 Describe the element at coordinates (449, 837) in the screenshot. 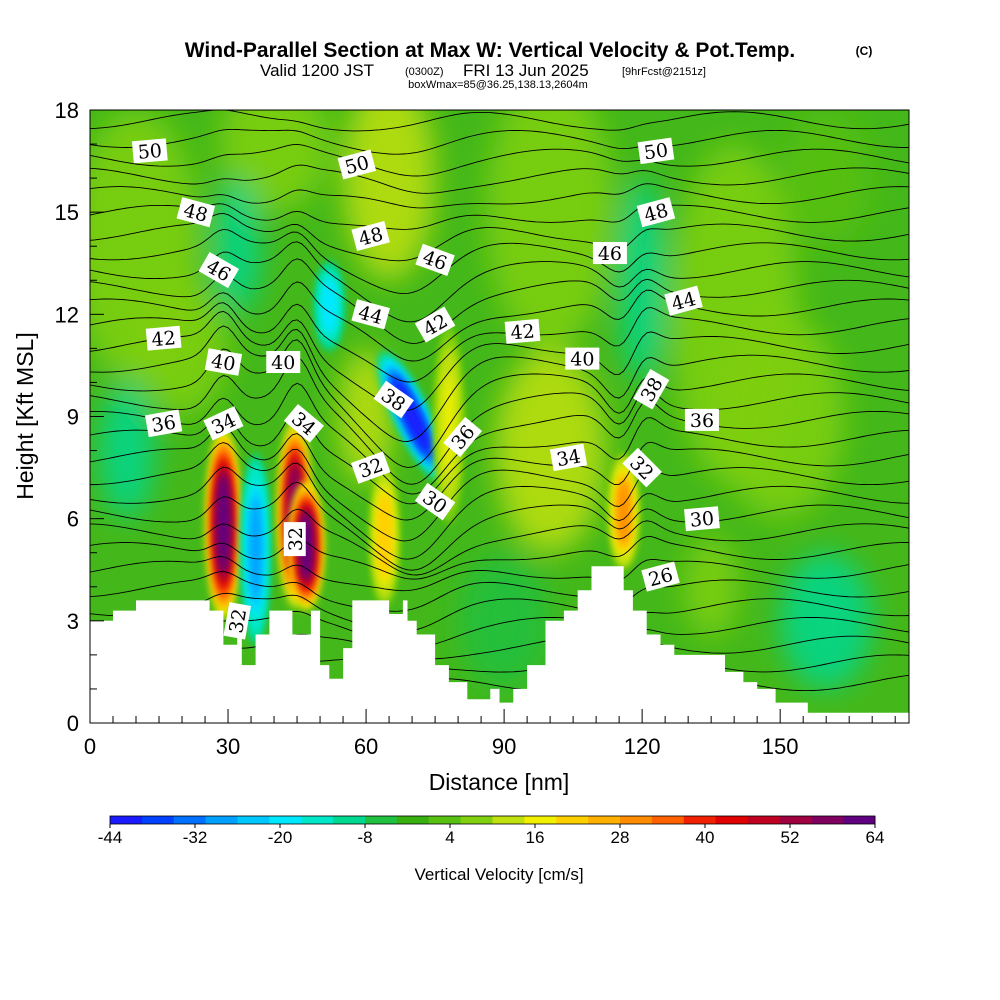

I see `colorbar-tick-label: 4` at that location.